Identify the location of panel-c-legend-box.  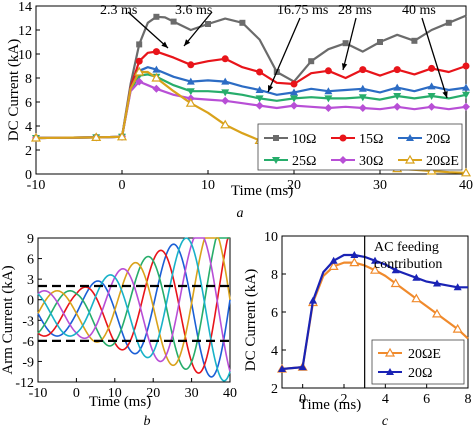
(418, 362).